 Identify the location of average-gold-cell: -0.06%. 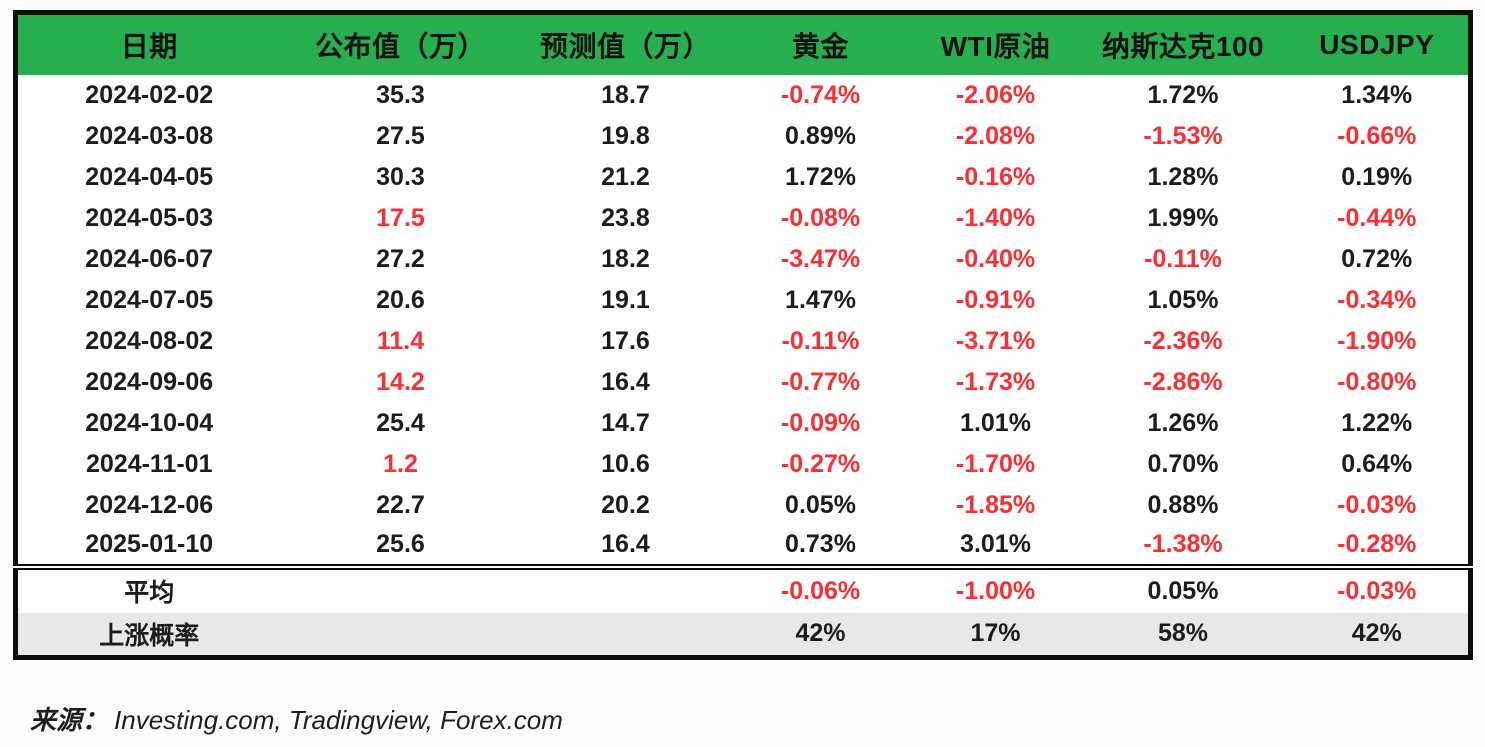
(820, 588).